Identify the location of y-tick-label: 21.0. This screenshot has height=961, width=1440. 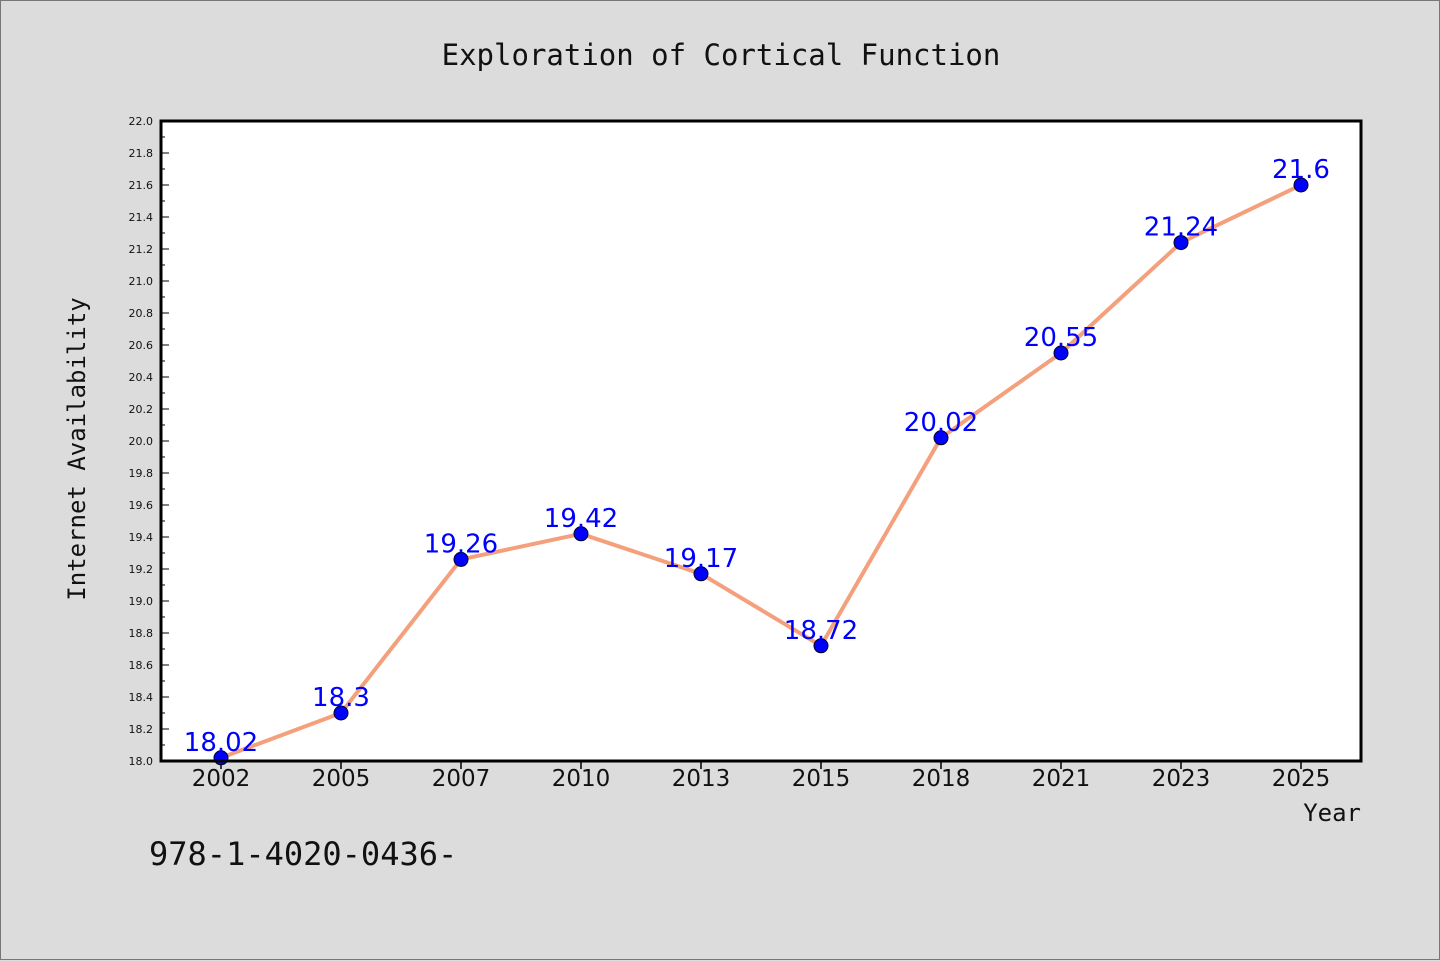
(141, 281).